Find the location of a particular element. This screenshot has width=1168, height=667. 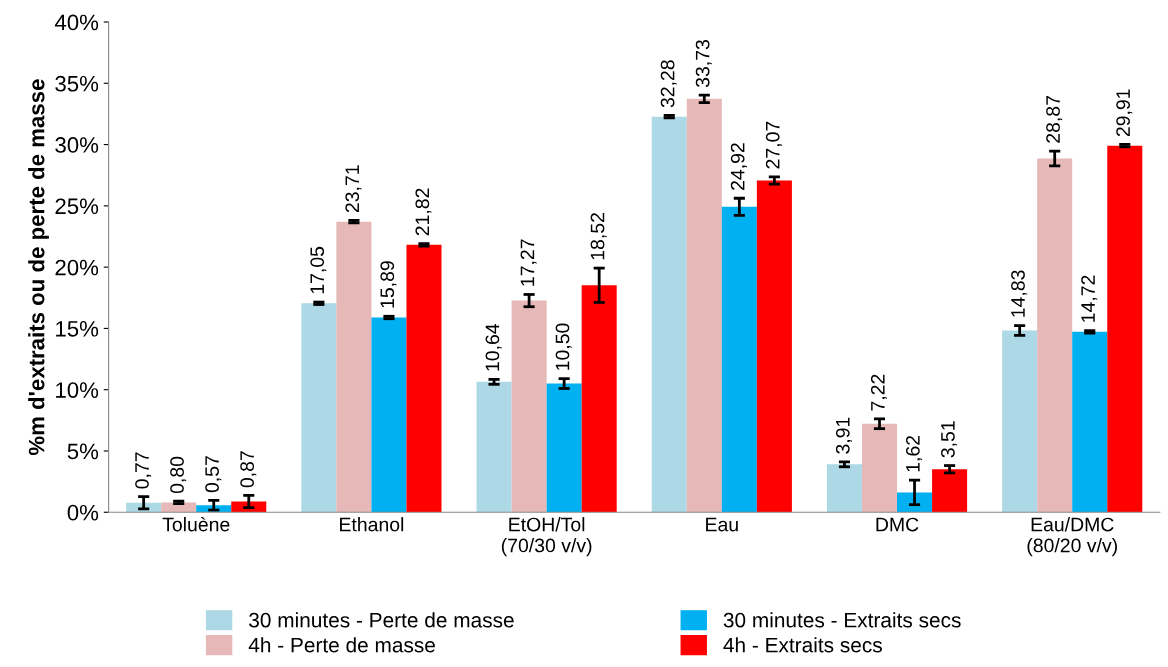

x-tick-label: Toluène is located at coordinates (196, 524).